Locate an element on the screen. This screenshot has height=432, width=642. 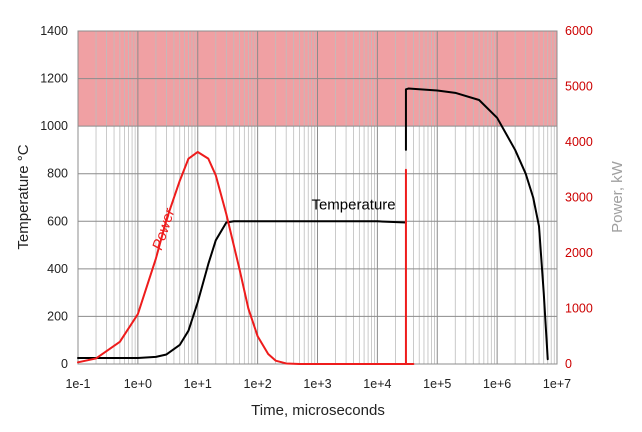
y-right-tick-label: 6000 is located at coordinates (579, 31).